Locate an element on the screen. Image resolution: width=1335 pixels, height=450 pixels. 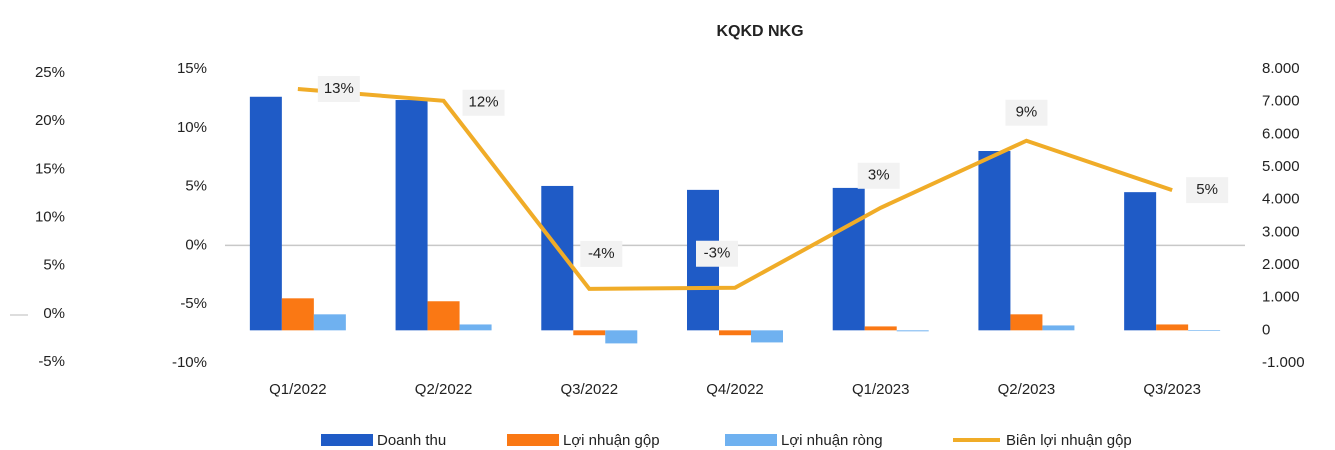
tick-label: 2.000 is located at coordinates (1281, 264).